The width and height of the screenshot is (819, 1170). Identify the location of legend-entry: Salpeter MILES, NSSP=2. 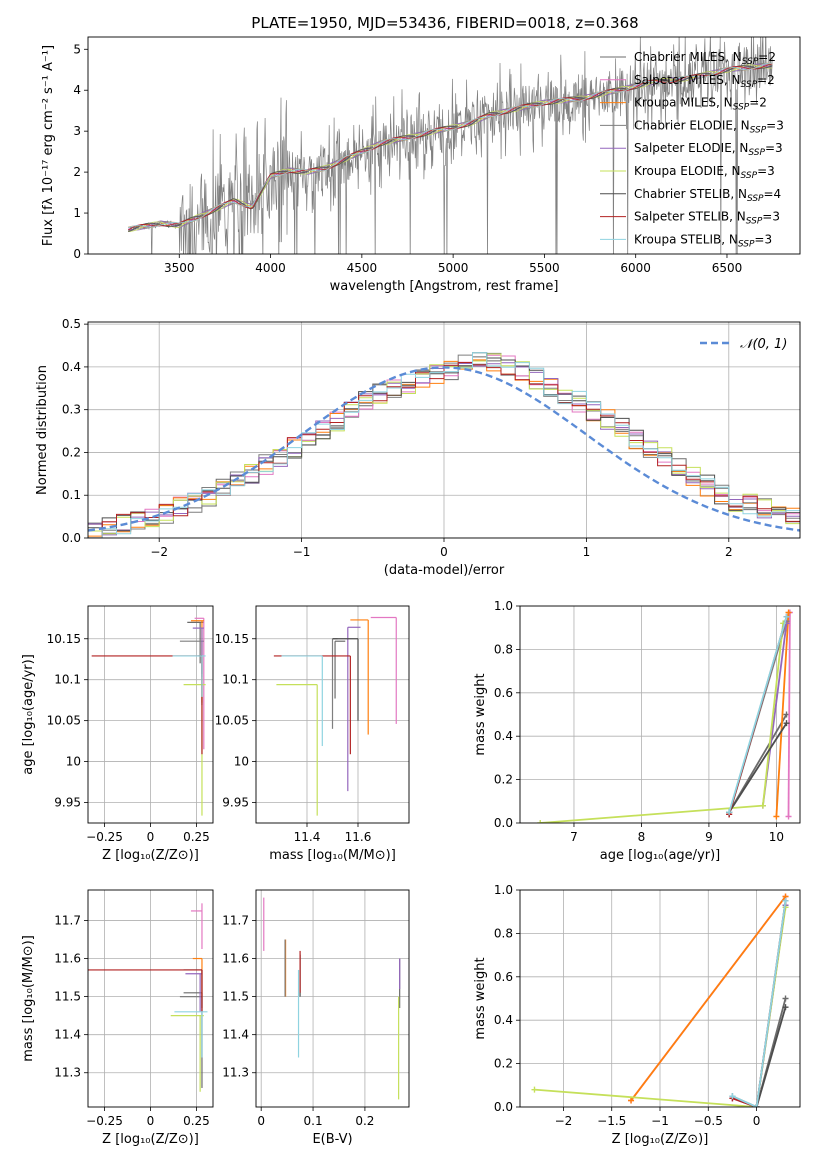
(704, 81).